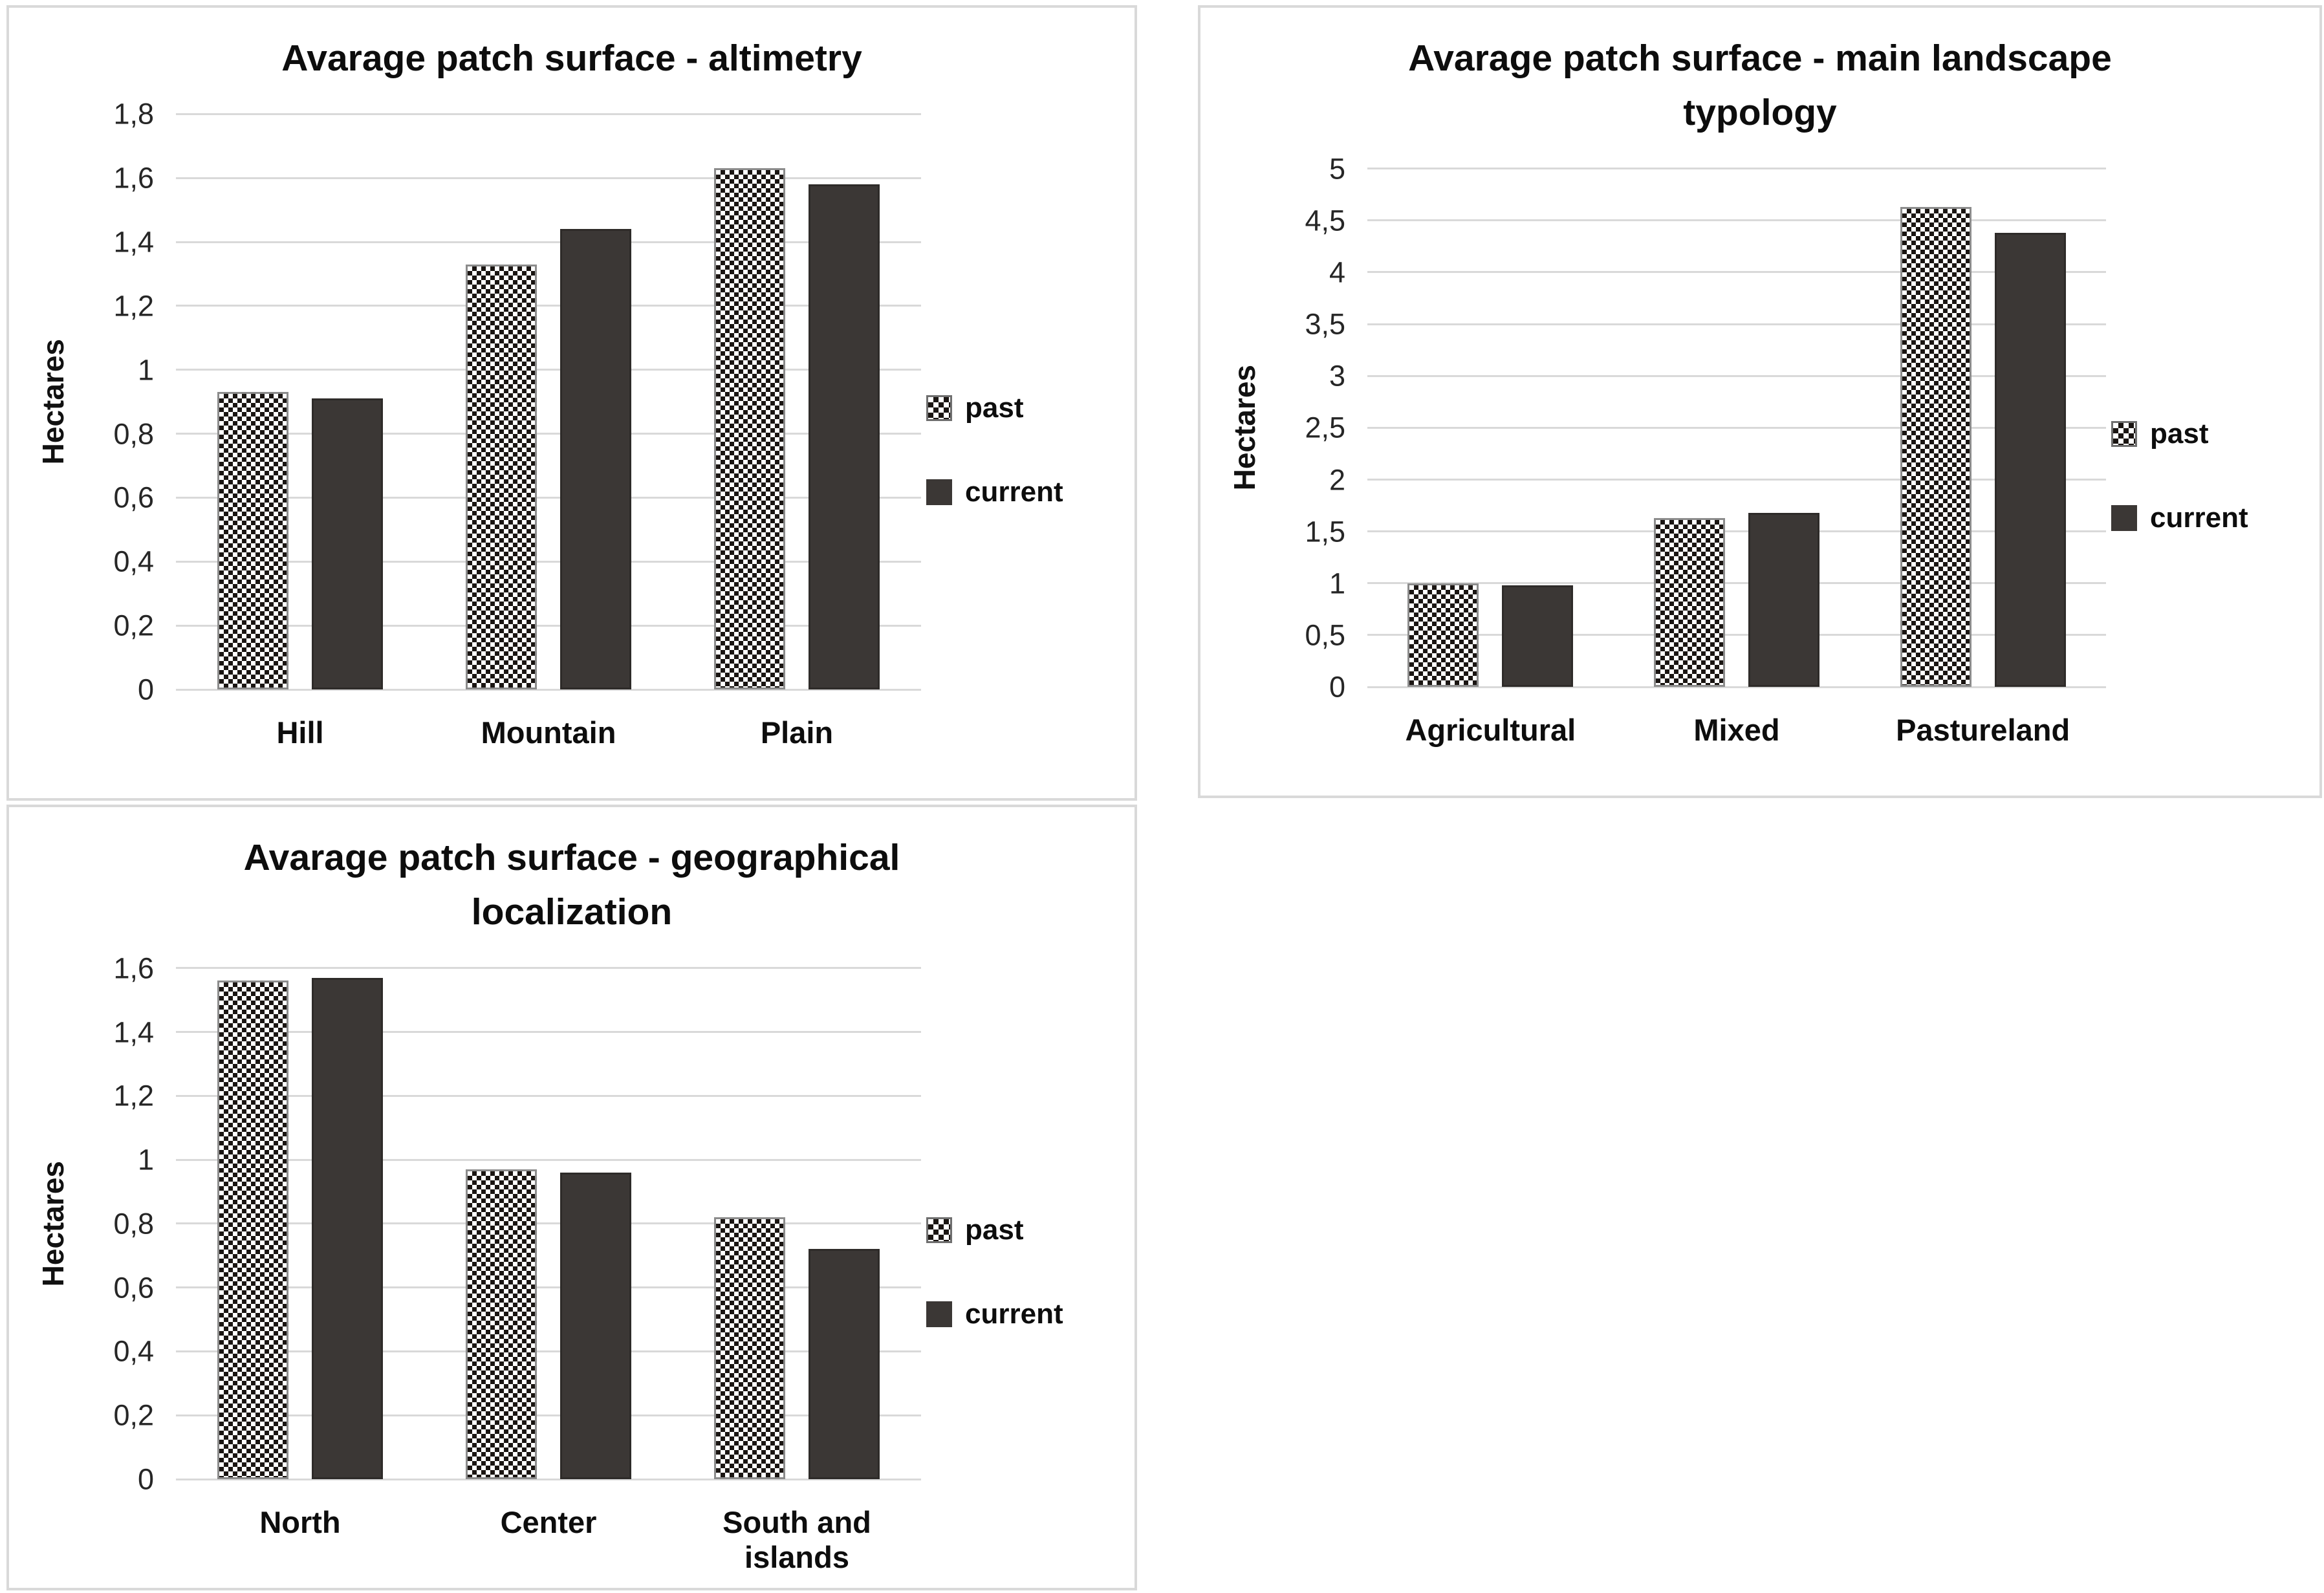 This screenshot has height=1593, width=2324. I want to click on y-axis-ticks: 0 0,2 0,4 0,6 0,8 1 1,2 1,4 1,6 1,8, so click(127, 402).